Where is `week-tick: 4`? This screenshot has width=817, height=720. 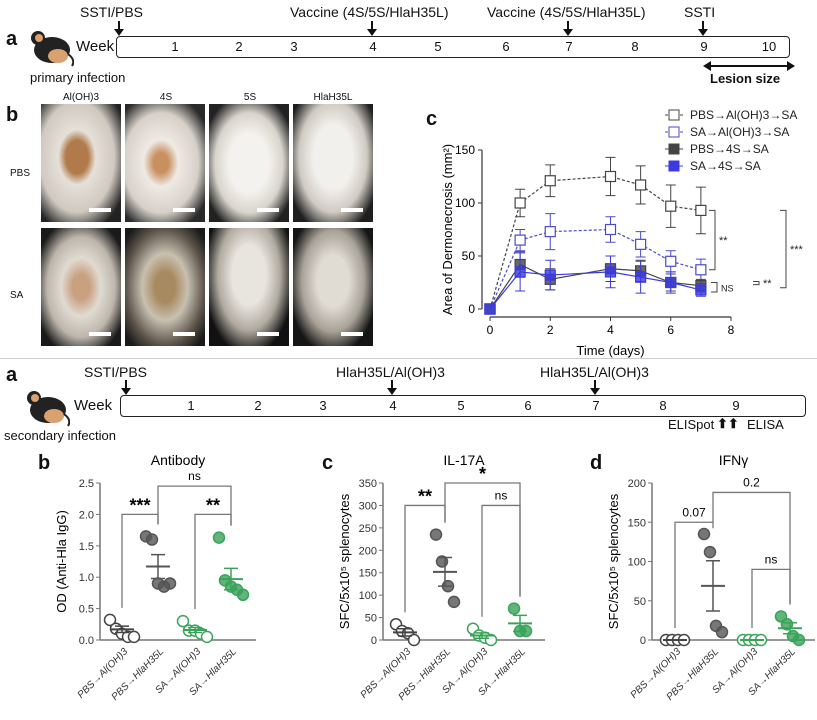
week-tick: 4 is located at coordinates (393, 405).